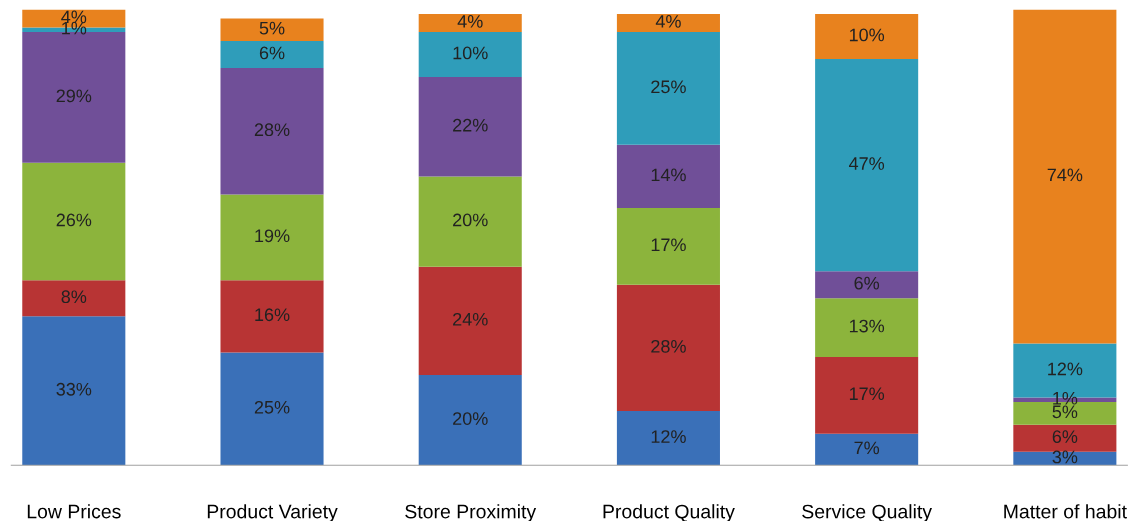 Image resolution: width=1133 pixels, height=521 pixels. I want to click on data-label: 13%, so click(867, 326).